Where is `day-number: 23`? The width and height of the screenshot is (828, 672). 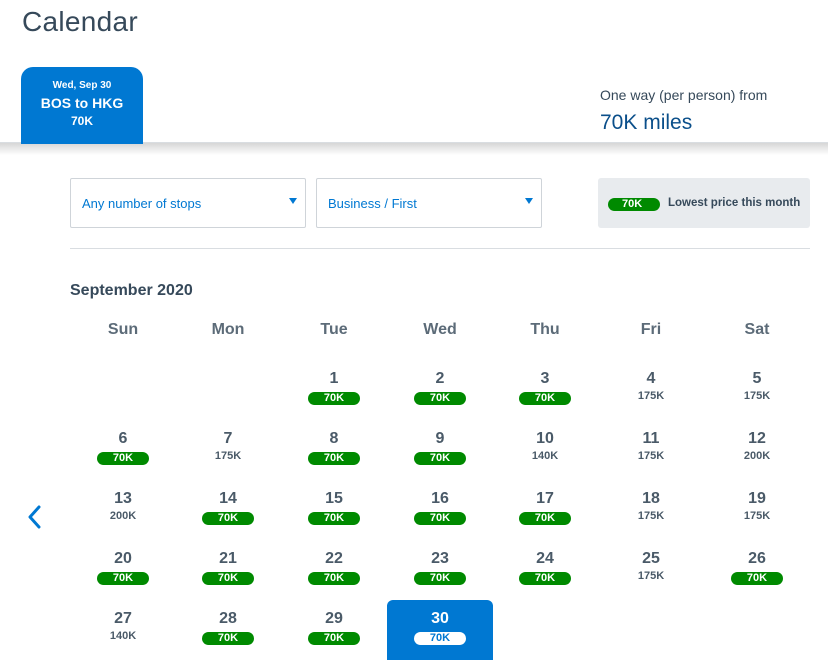 day-number: 23 is located at coordinates (440, 558).